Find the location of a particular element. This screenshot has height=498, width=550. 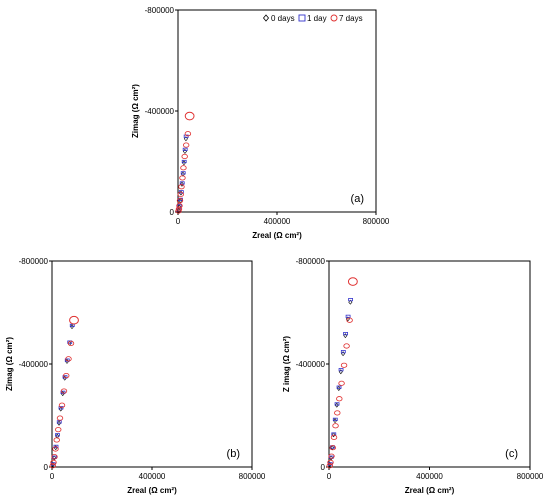

legend-label: 0 days is located at coordinates (283, 18).